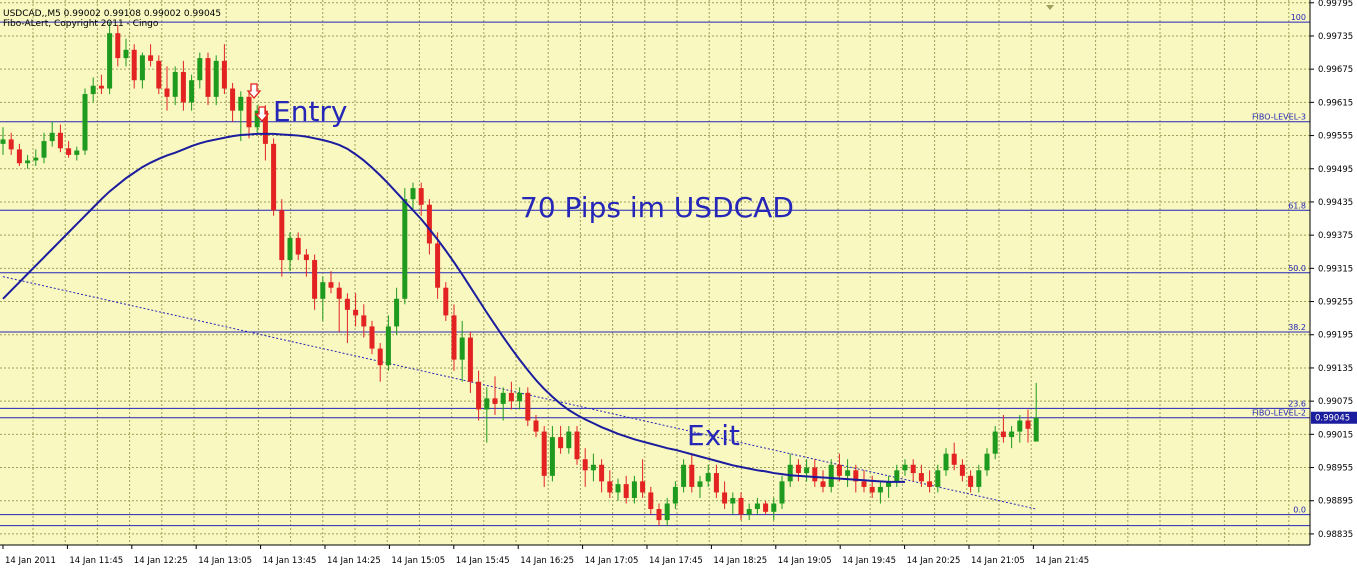 The image size is (1357, 574). What do you see at coordinates (1335, 402) in the screenshot?
I see `price-tick-label: 0.99075` at bounding box center [1335, 402].